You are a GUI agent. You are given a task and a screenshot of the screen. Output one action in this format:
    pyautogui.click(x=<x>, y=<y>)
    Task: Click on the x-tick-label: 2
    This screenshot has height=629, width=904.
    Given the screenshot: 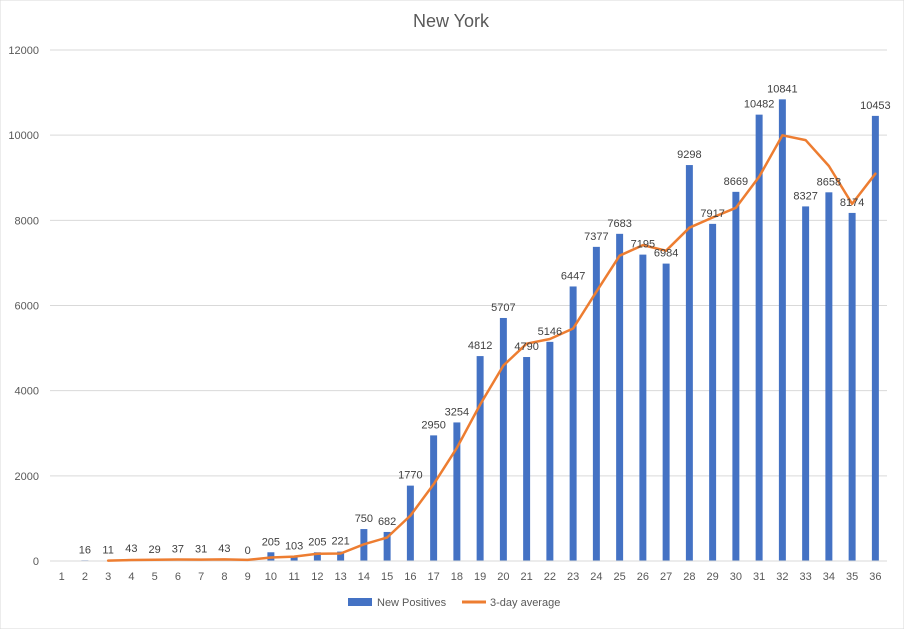 What is the action you would take?
    pyautogui.click(x=85, y=577)
    